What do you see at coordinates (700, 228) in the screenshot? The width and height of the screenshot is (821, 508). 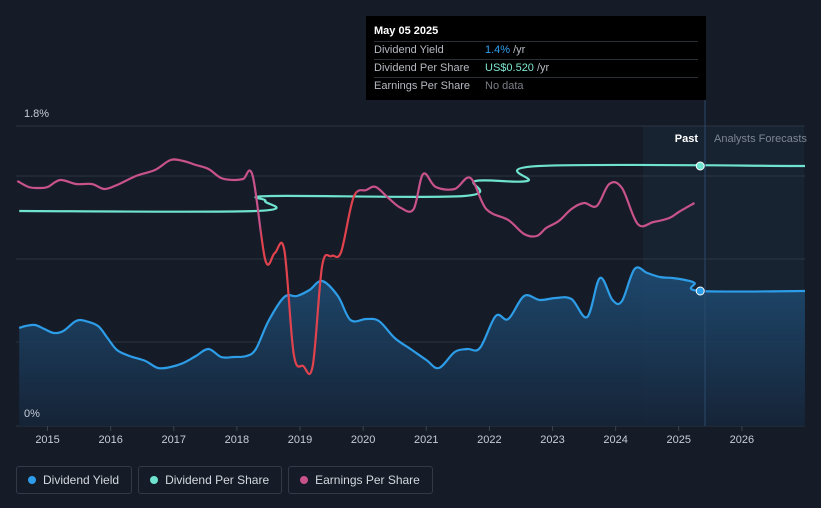 I see `markers` at bounding box center [700, 228].